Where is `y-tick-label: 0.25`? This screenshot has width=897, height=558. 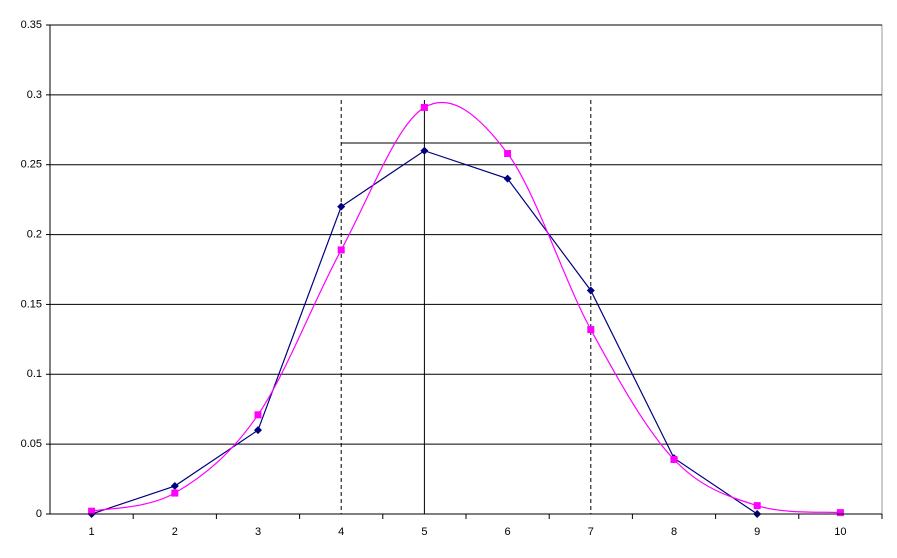 y-tick-label: 0.25 is located at coordinates (31, 165).